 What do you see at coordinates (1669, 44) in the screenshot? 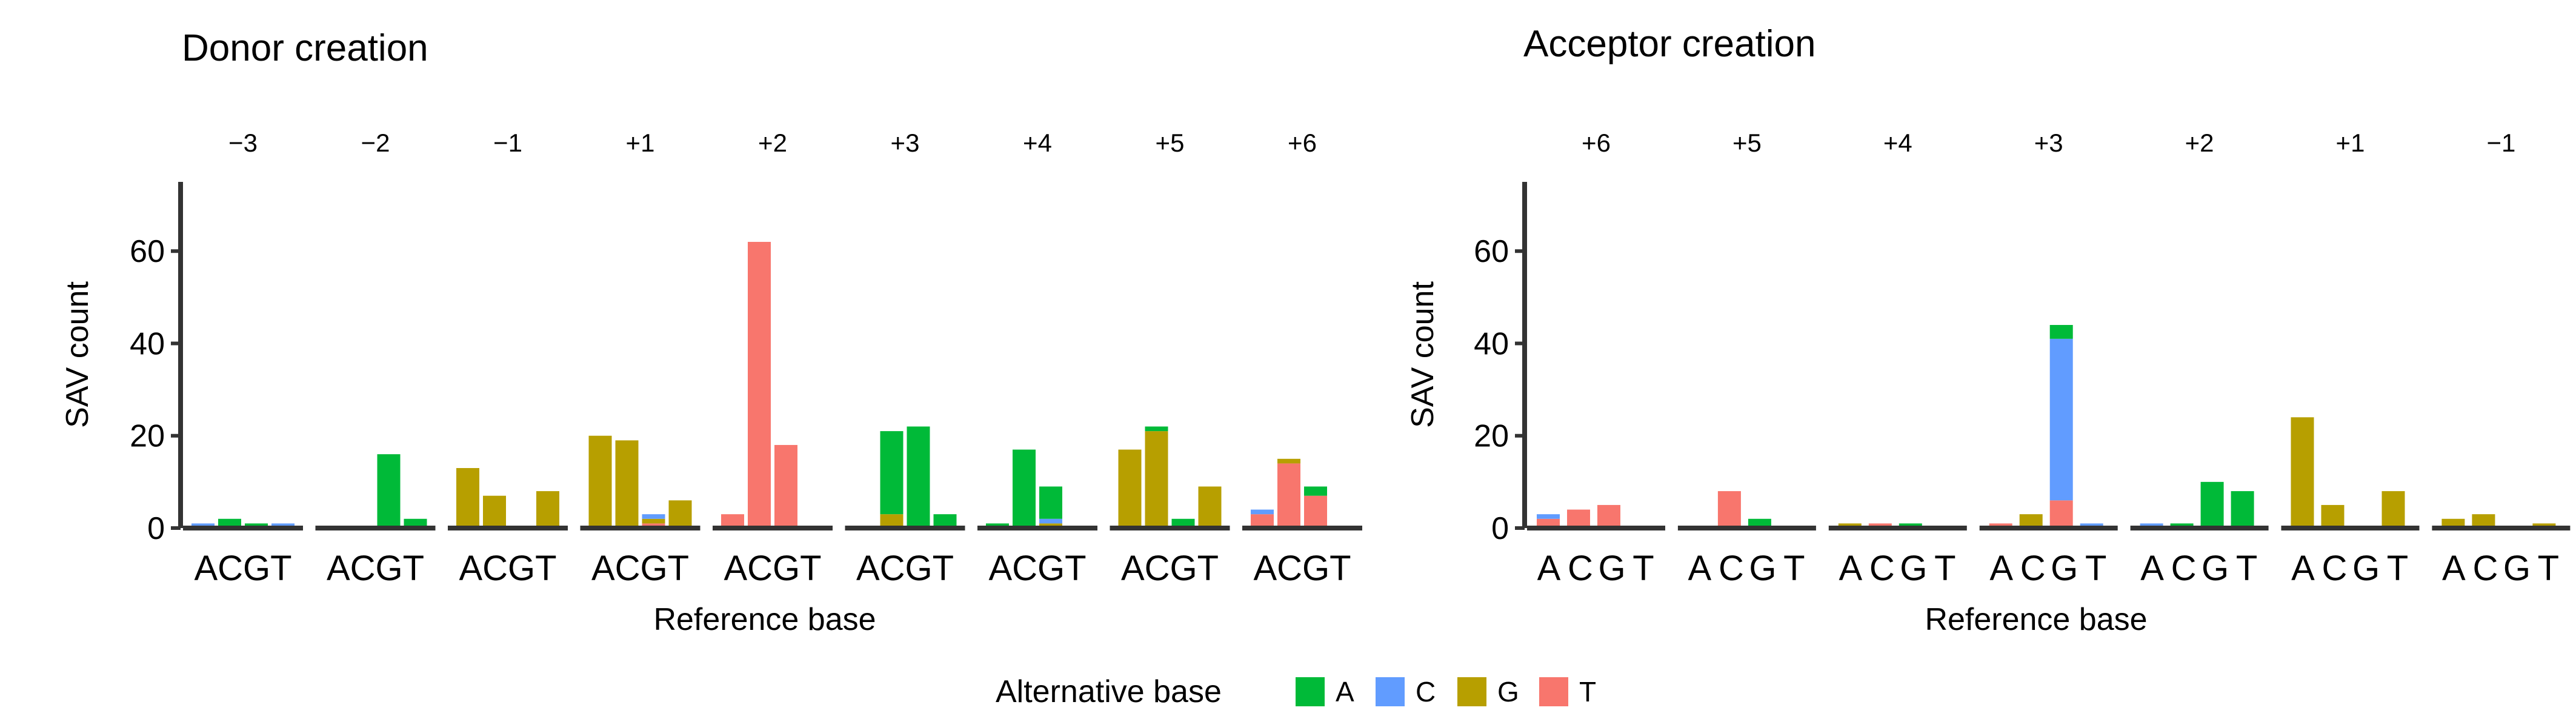
I see `panel-title: Acceptor creation` at bounding box center [1669, 44].